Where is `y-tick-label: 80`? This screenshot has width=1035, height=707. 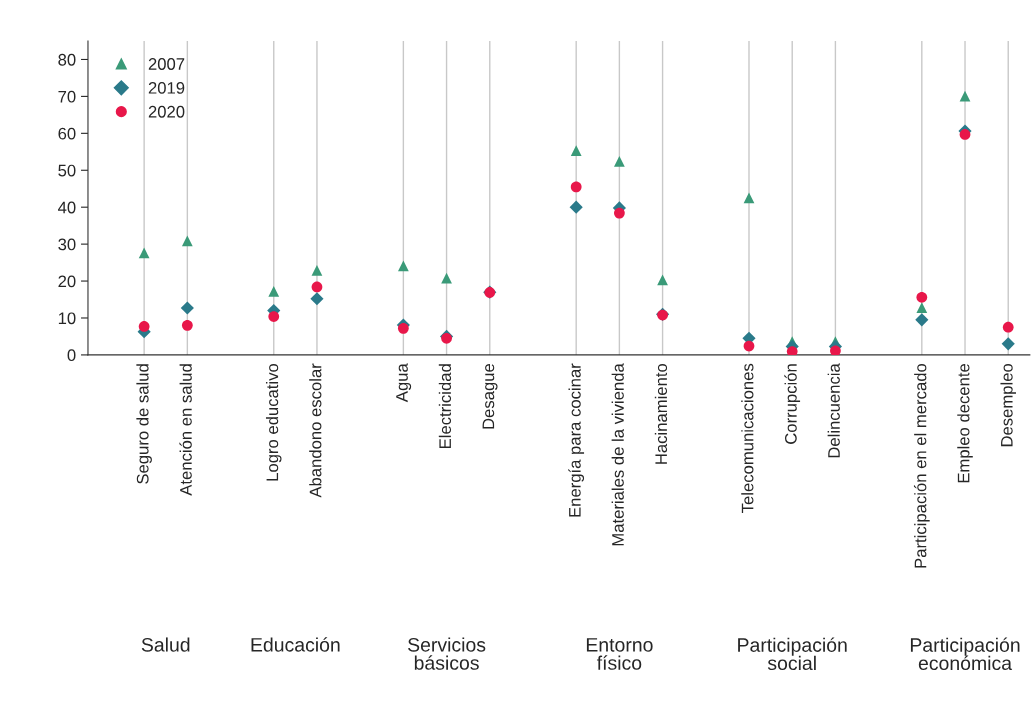 y-tick-label: 80 is located at coordinates (67, 59).